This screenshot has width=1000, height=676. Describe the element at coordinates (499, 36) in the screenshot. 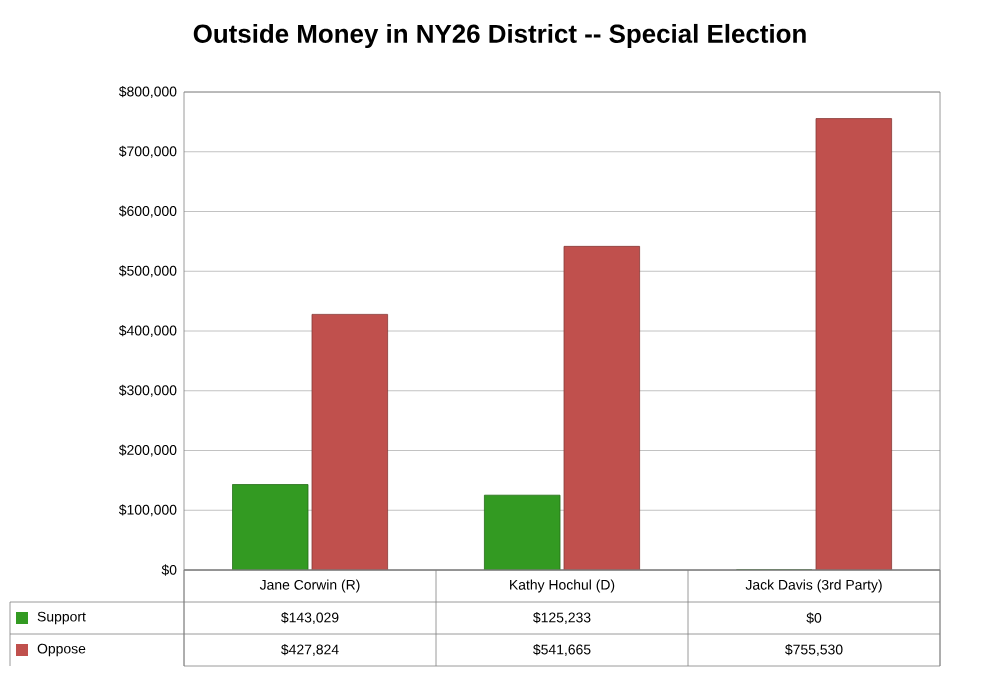

I see `chart-title: Outside Money in NY26 District -- Special Election` at that location.